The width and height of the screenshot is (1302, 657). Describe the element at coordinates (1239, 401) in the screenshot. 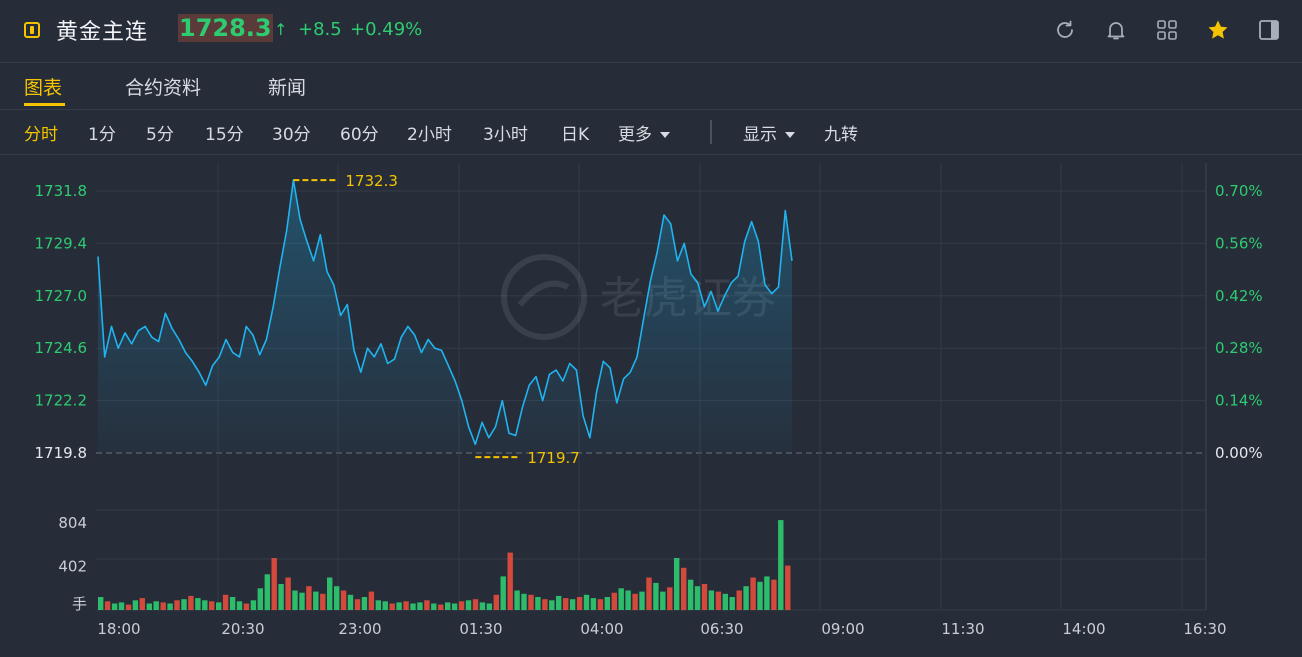

I see `percent-axis-label: 0.14%` at that location.